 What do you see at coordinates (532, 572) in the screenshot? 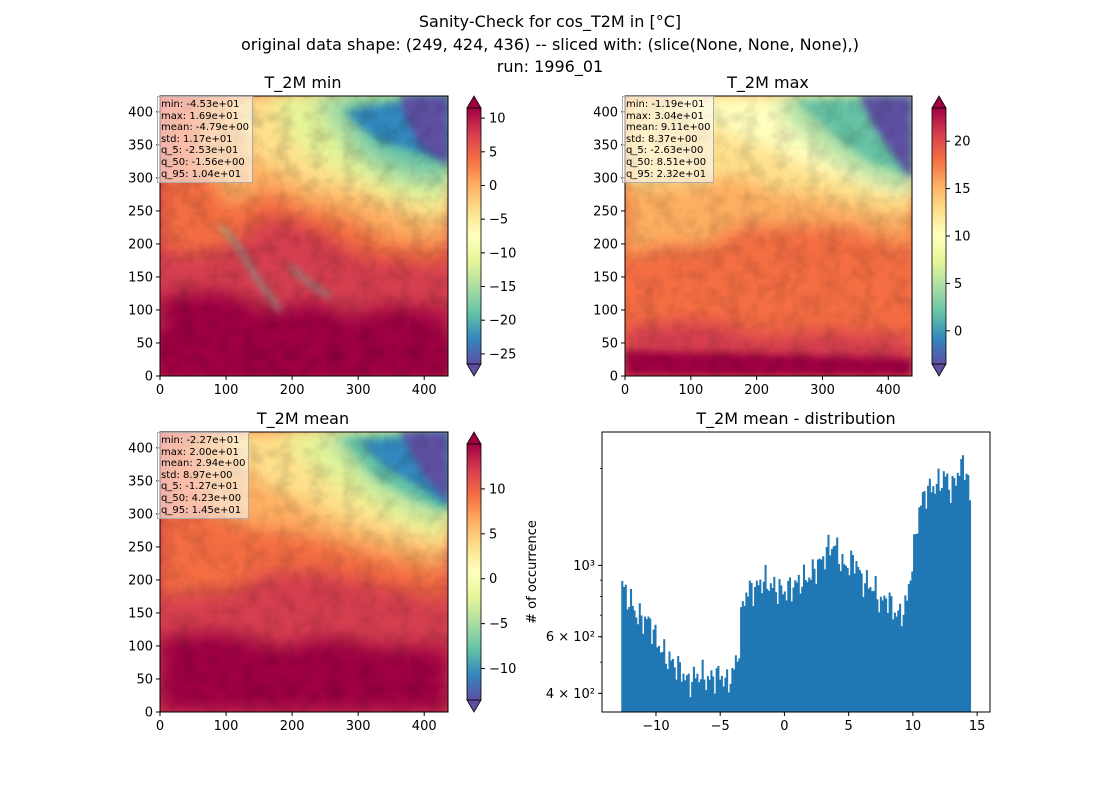
I see `histogram-ylabel: # of occurrence` at bounding box center [532, 572].